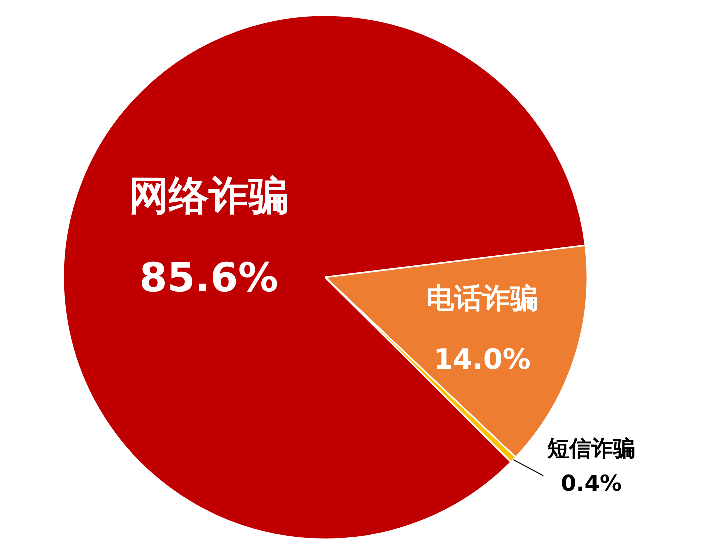  What do you see at coordinates (209, 279) in the screenshot?
I see `data-label: 85.6%` at bounding box center [209, 279].